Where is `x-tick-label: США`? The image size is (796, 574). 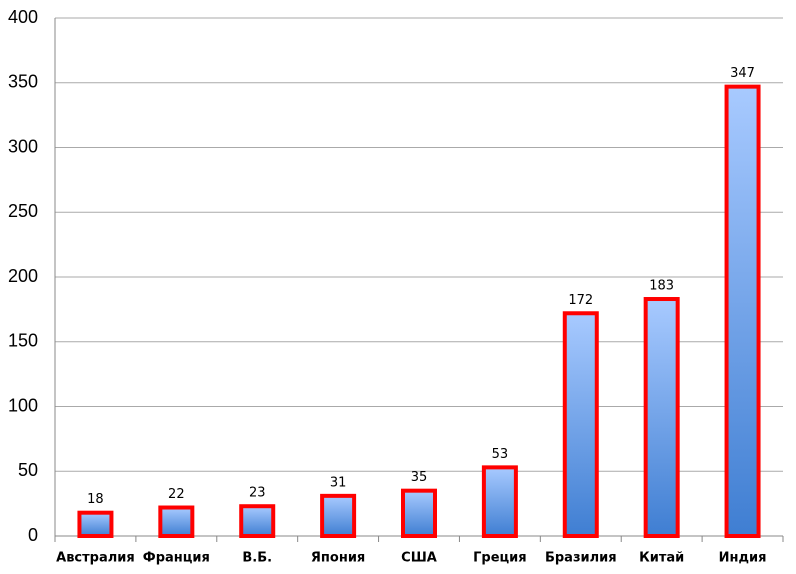
x-tick-label: США is located at coordinates (419, 558).